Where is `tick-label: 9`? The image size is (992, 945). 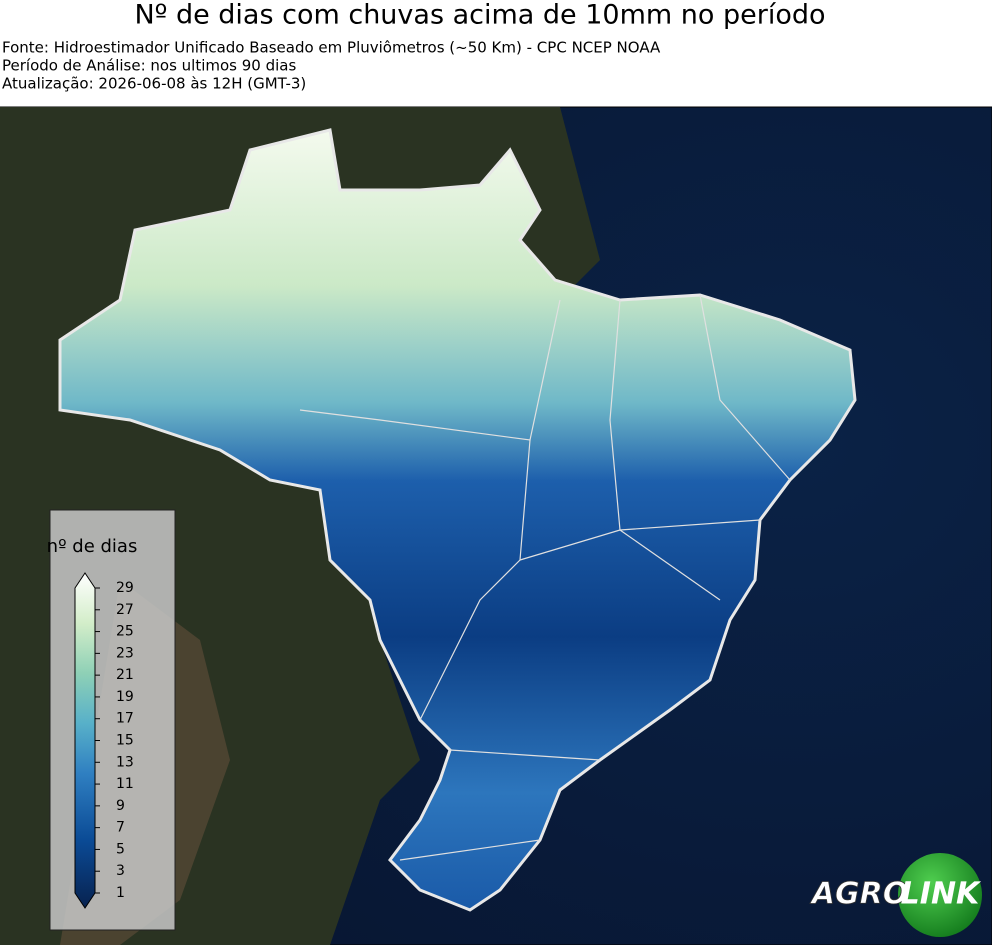
tick-label: 9 is located at coordinates (120, 806).